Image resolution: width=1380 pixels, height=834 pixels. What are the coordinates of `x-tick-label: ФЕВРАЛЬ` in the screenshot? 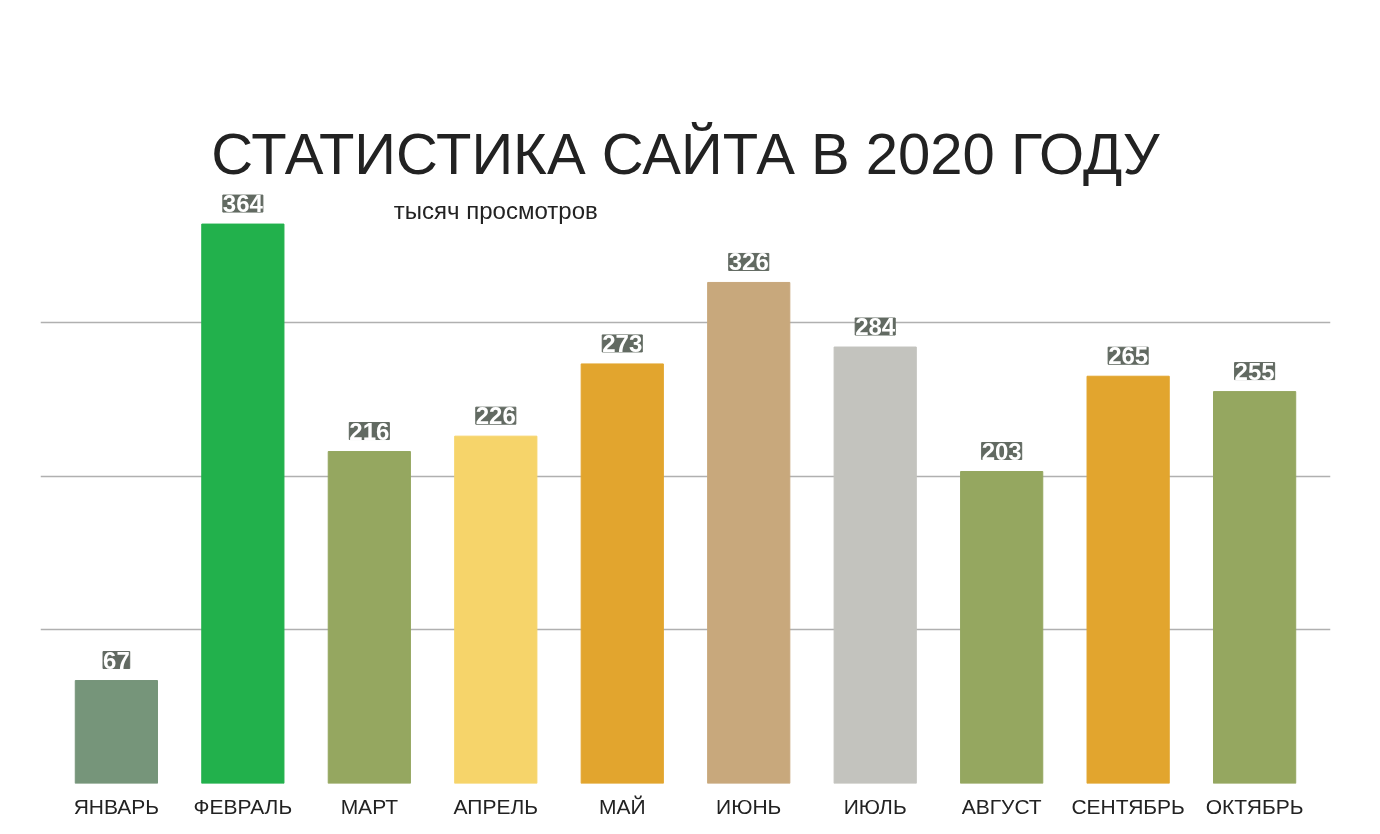 It's located at (243, 806).